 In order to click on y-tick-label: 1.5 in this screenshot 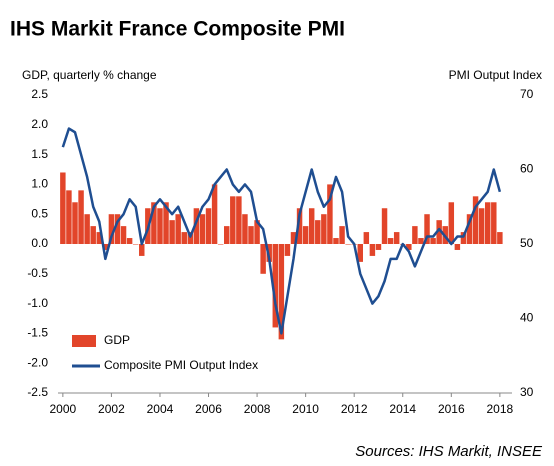, I will do `click(39, 154)`.